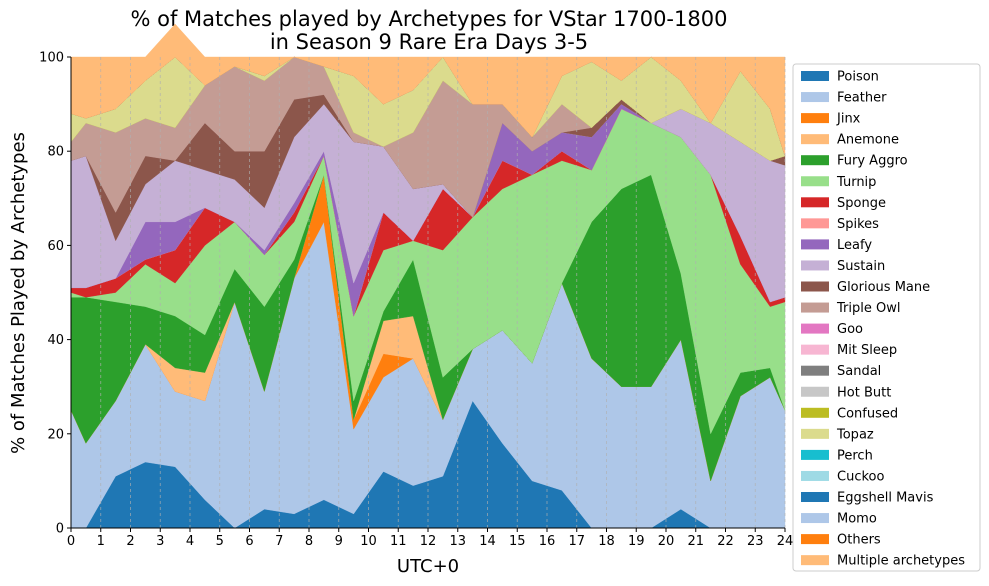  I want to click on legend-entry: Cuckoo, so click(842, 476).